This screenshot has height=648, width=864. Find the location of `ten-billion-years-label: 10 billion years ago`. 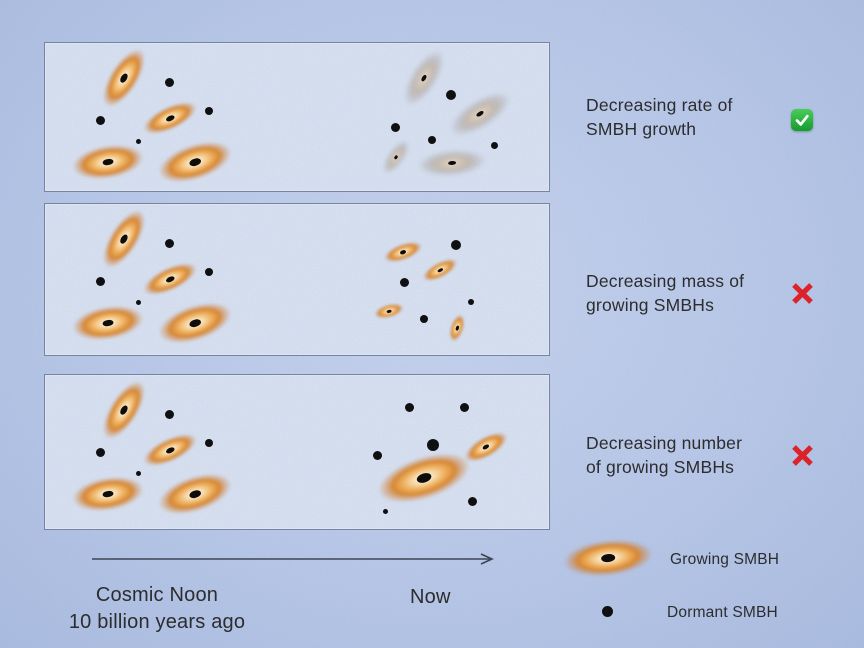

ten-billion-years-label: 10 billion years ago is located at coordinates (157, 621).